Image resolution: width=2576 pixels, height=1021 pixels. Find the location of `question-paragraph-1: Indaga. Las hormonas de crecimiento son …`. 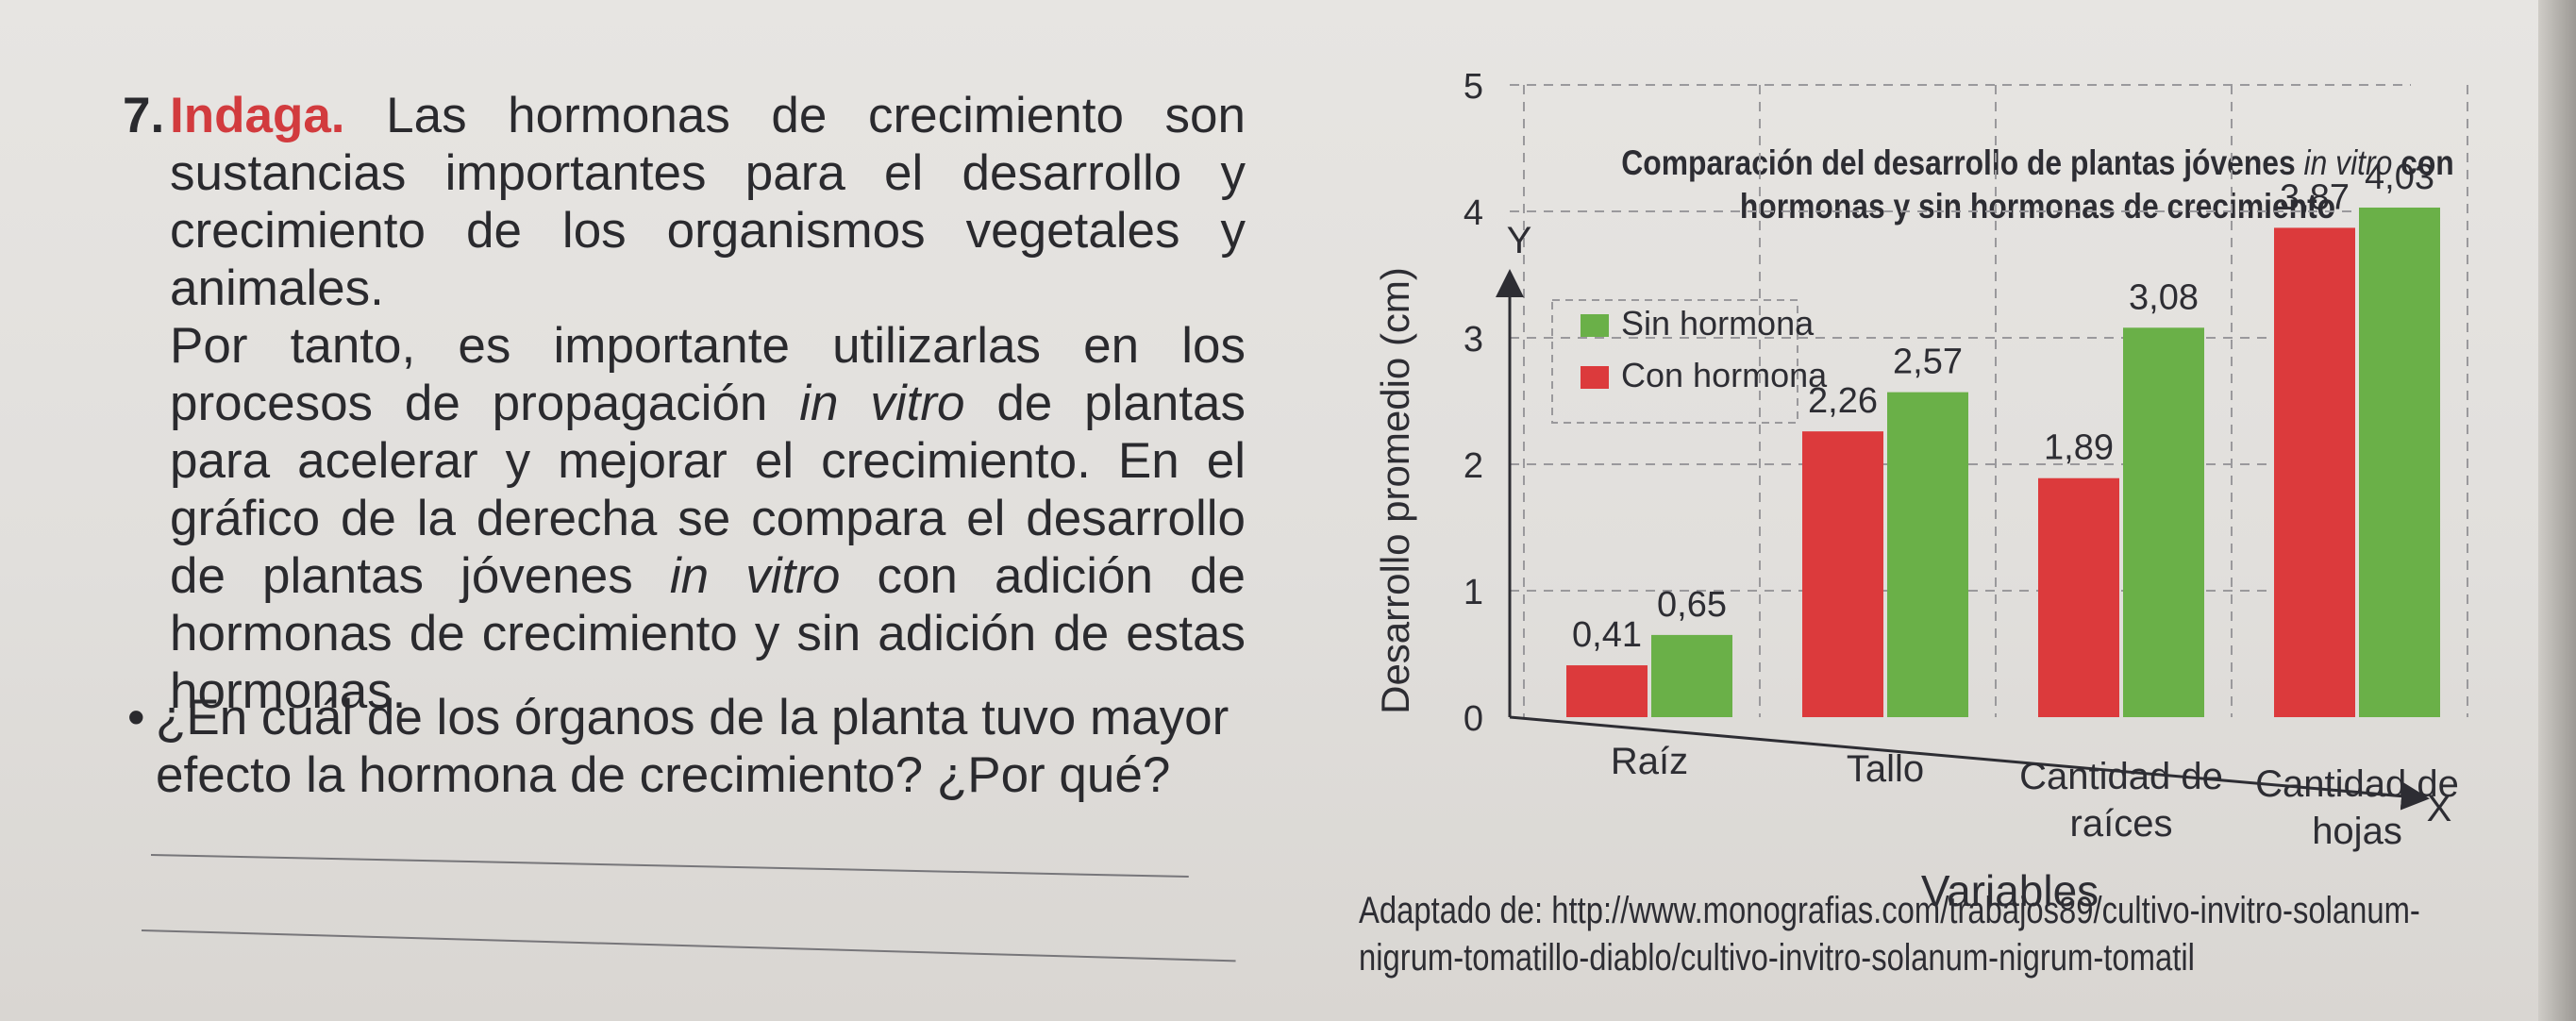

question-paragraph-1: Indaga. Las hormonas de crecimiento son … is located at coordinates (689, 202).